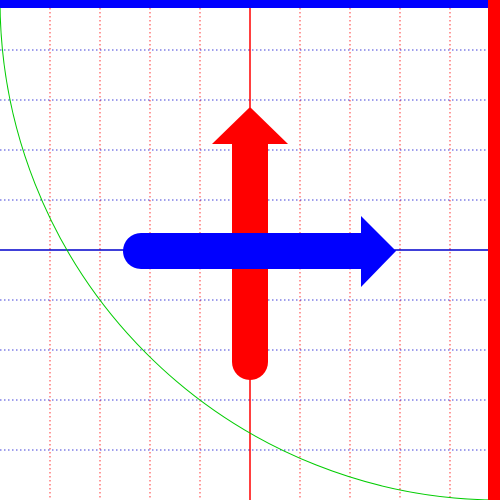  I want to click on horizontal-arrow, so click(259, 251).